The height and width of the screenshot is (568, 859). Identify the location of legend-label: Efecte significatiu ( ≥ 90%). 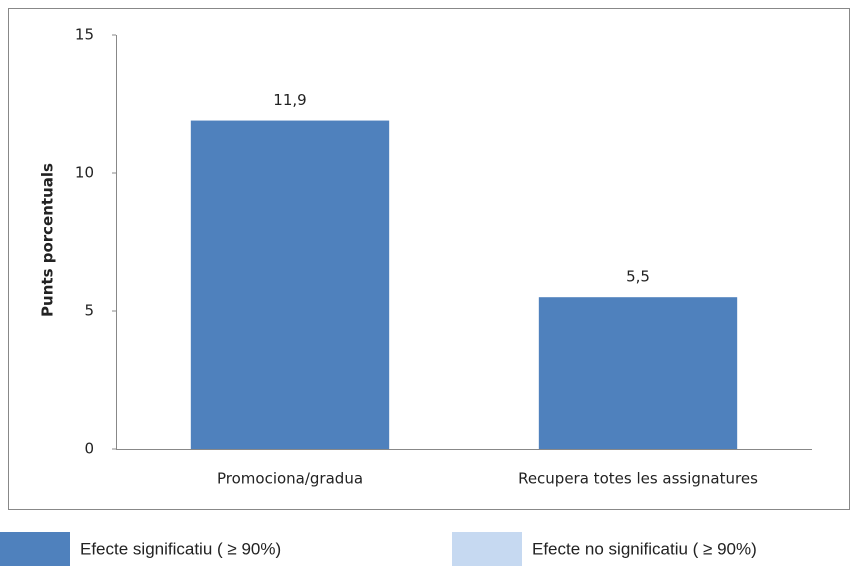
(180, 548).